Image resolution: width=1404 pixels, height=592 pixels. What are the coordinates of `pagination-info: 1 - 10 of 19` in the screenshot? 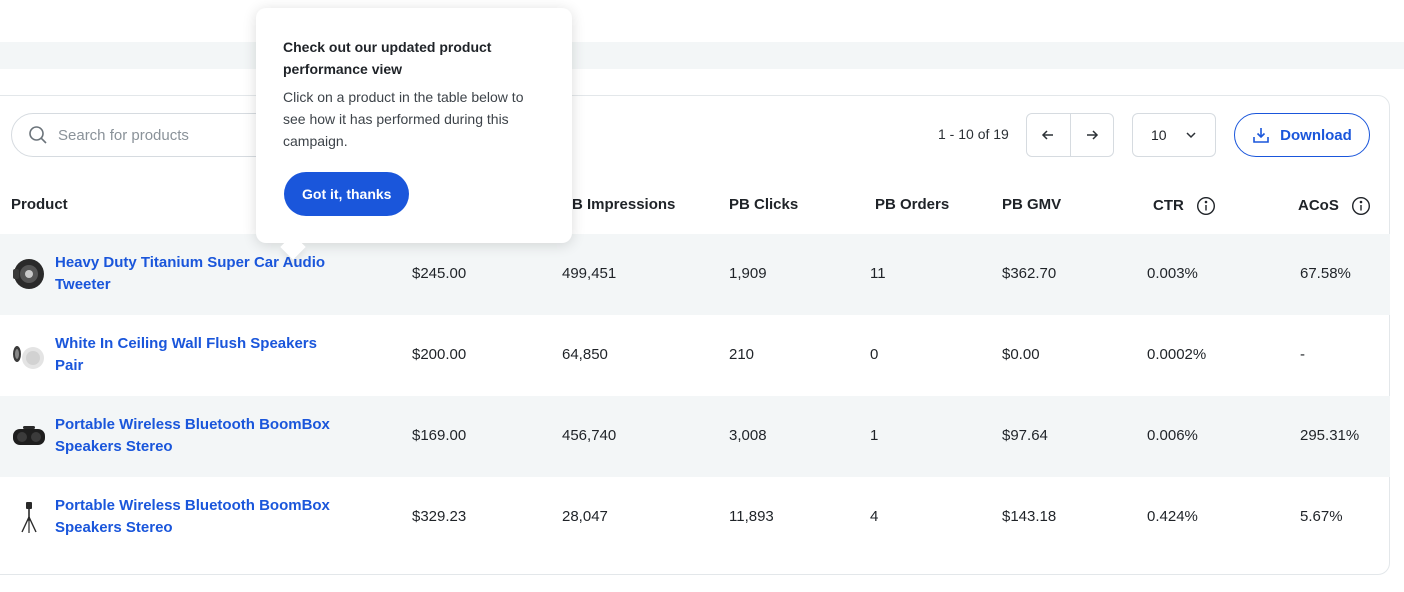 It's located at (973, 134).